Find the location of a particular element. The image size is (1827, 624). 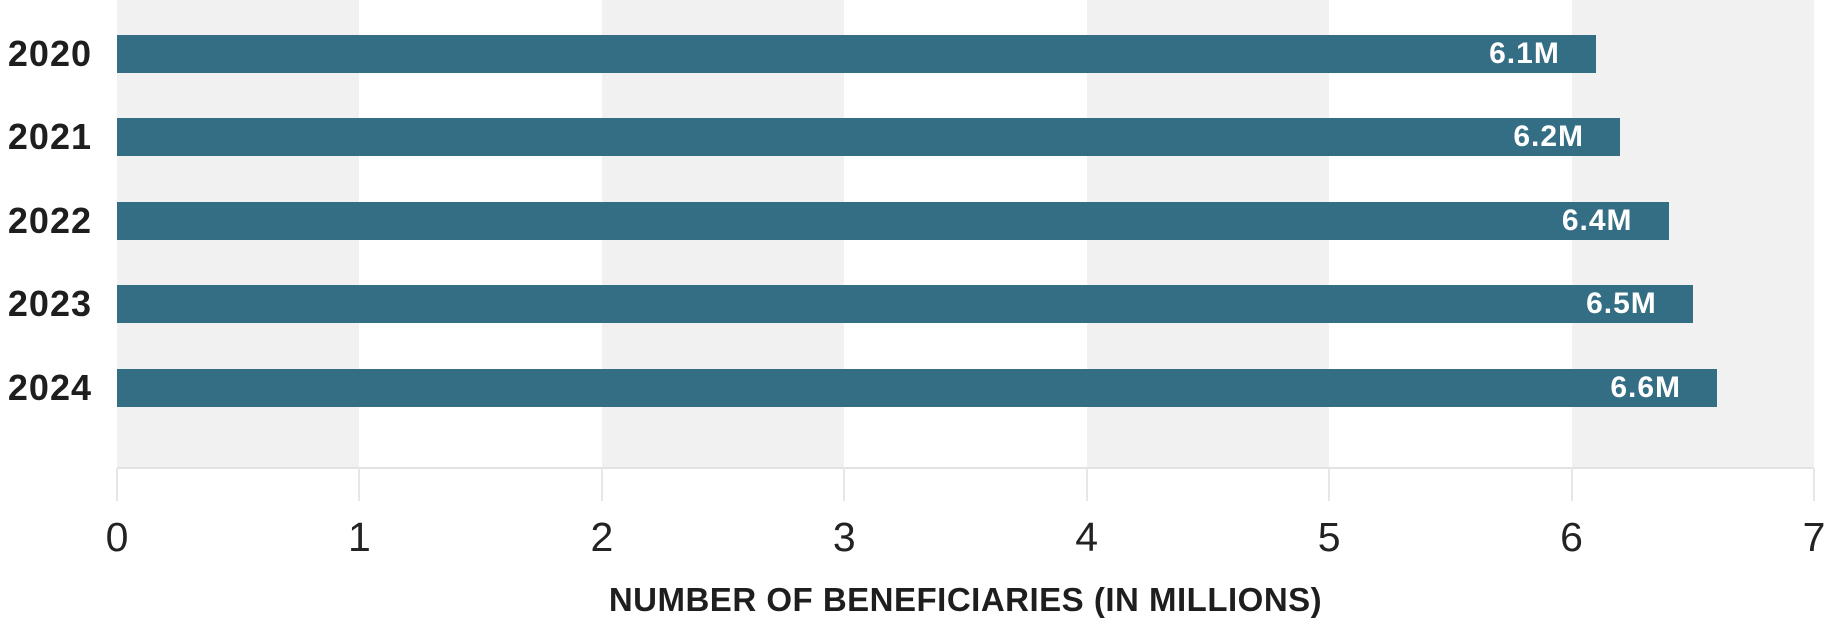

category-label-2023: 2023 is located at coordinates (49, 304).